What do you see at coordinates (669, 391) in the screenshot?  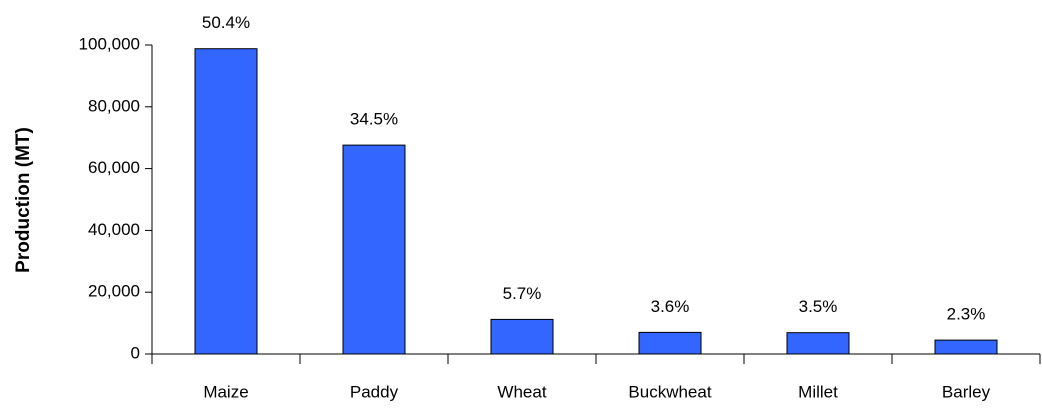 I see `x-tick-label: Buckwheat` at bounding box center [669, 391].